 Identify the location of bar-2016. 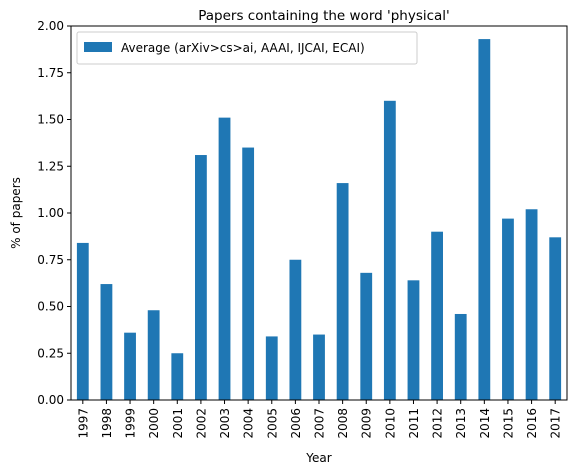
(531, 304).